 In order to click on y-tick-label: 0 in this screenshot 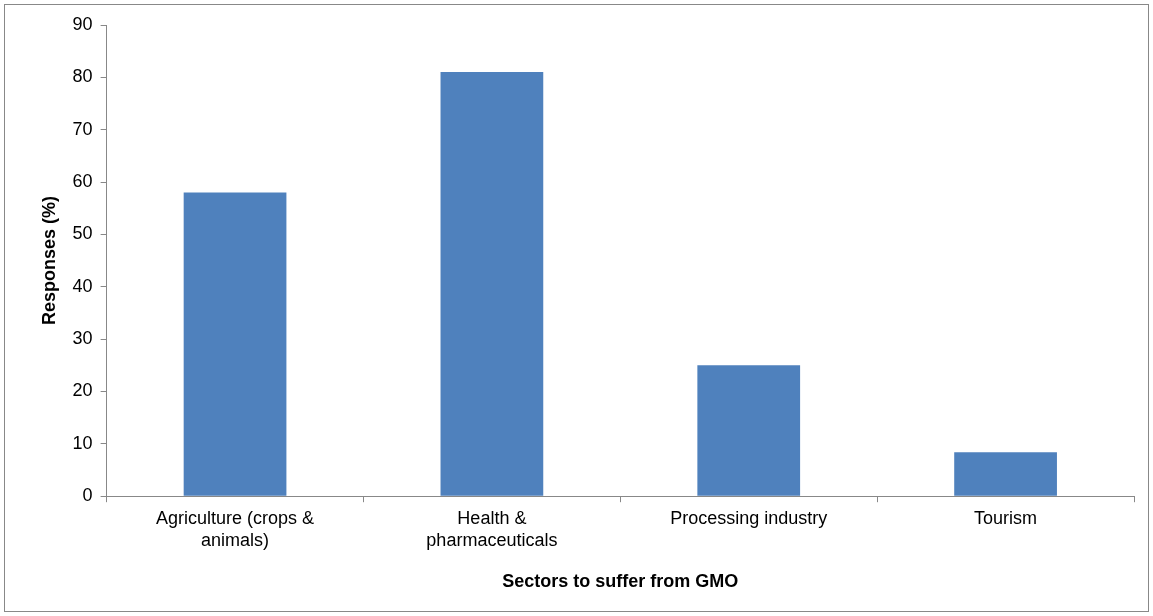, I will do `click(87, 495)`.